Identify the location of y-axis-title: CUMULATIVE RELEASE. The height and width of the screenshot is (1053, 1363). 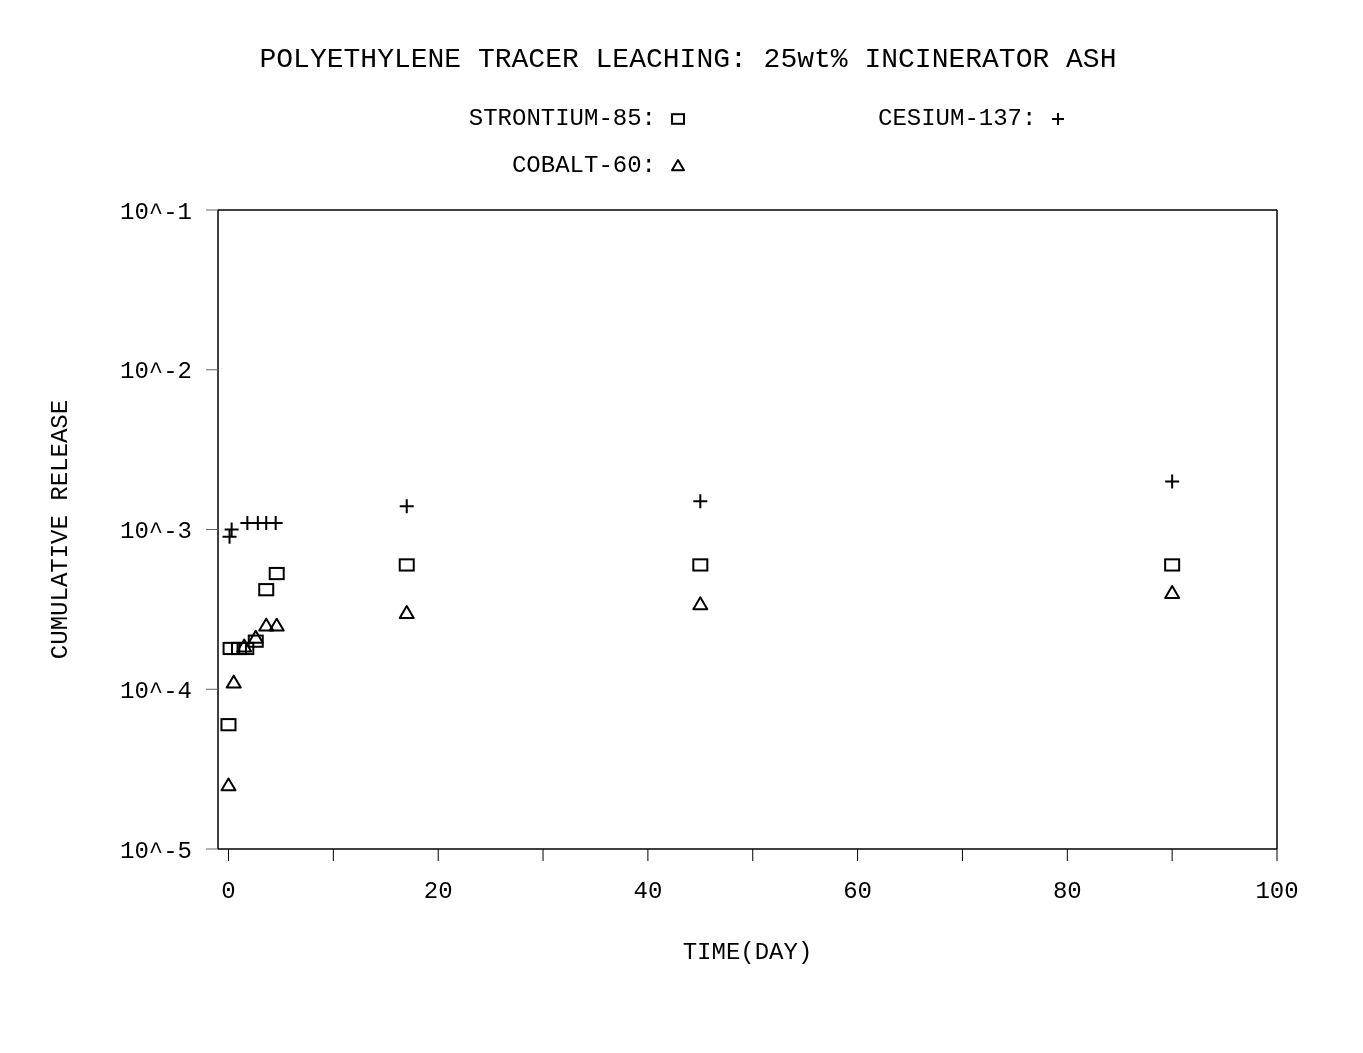
(60, 529).